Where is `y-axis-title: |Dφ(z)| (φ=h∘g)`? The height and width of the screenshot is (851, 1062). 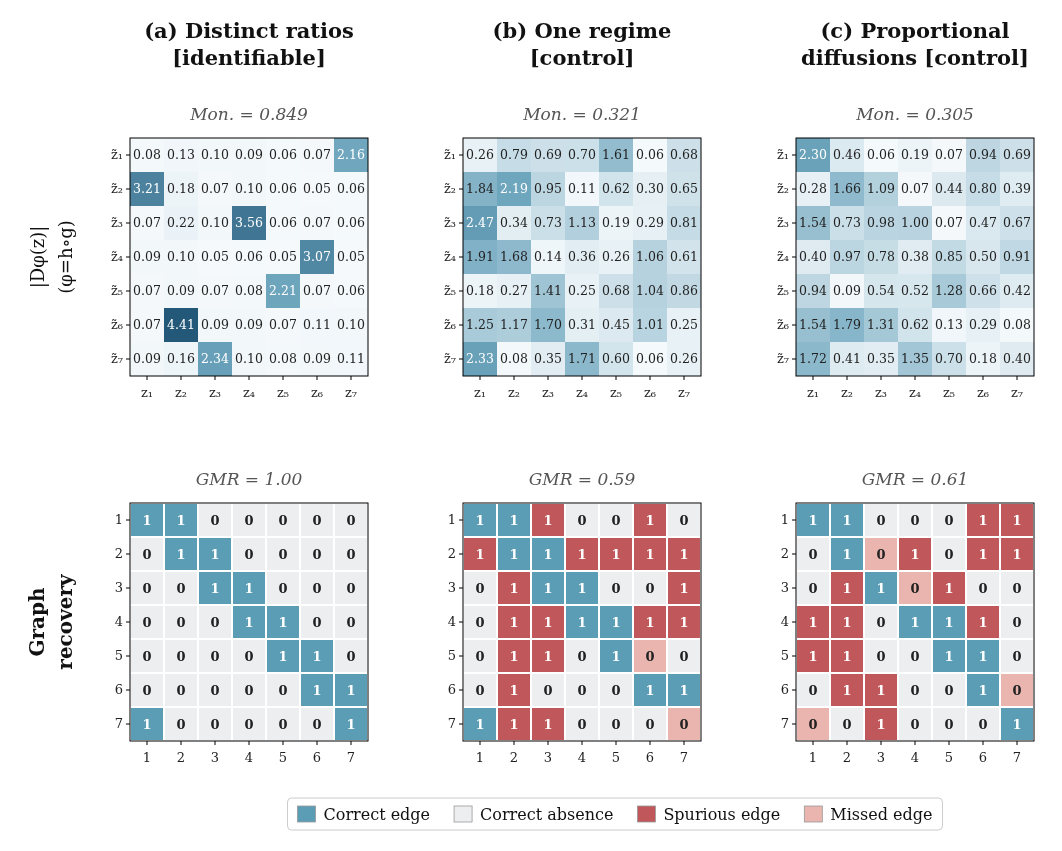
y-axis-title: |Dφ(z)| (φ=h∘g) is located at coordinates (51, 257).